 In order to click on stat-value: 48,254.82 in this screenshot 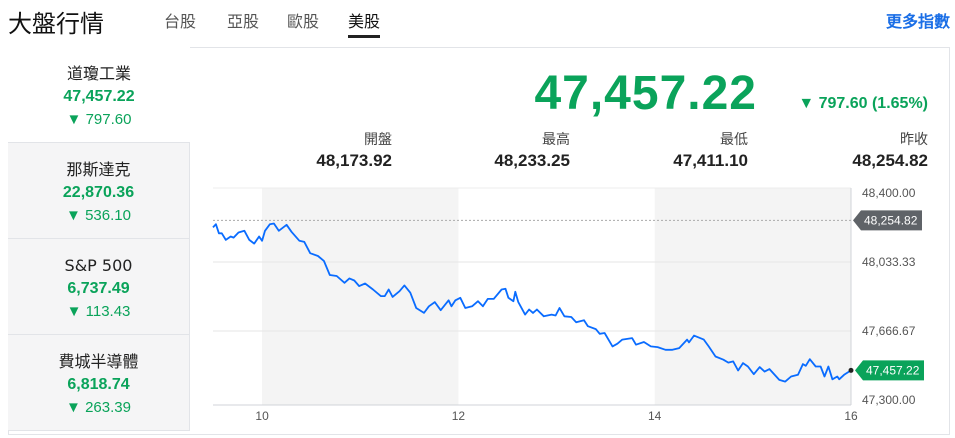, I will do `click(890, 160)`.